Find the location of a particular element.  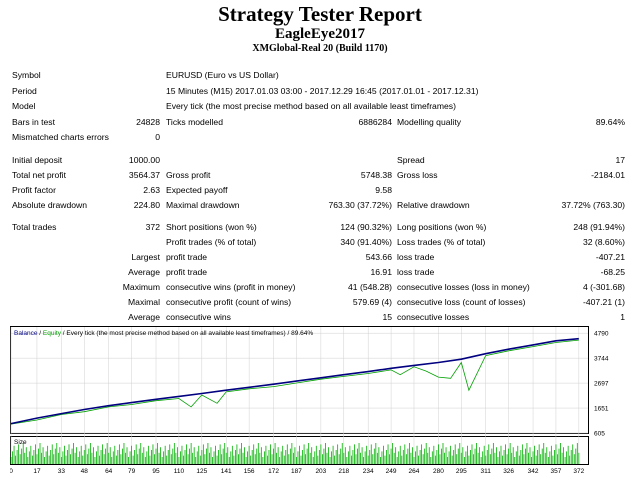

average-profit-label: profit trade is located at coordinates (187, 272).